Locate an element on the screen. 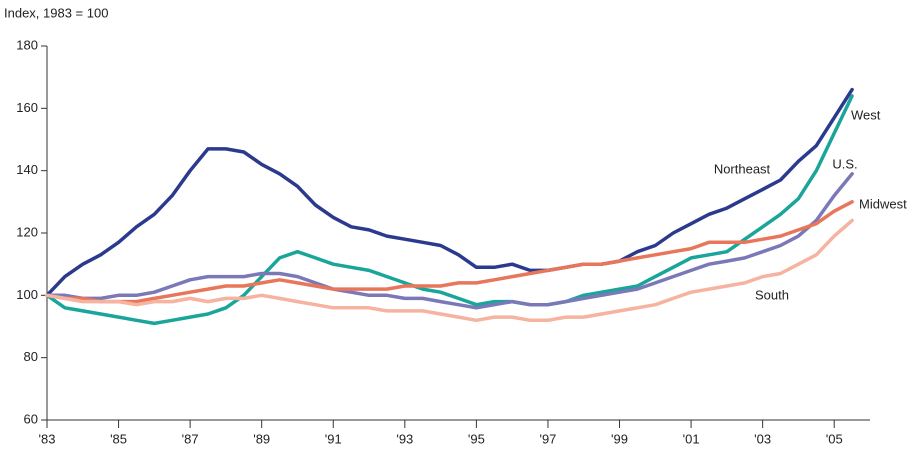 The image size is (912, 458). x-tick-label: '87 is located at coordinates (190, 438).